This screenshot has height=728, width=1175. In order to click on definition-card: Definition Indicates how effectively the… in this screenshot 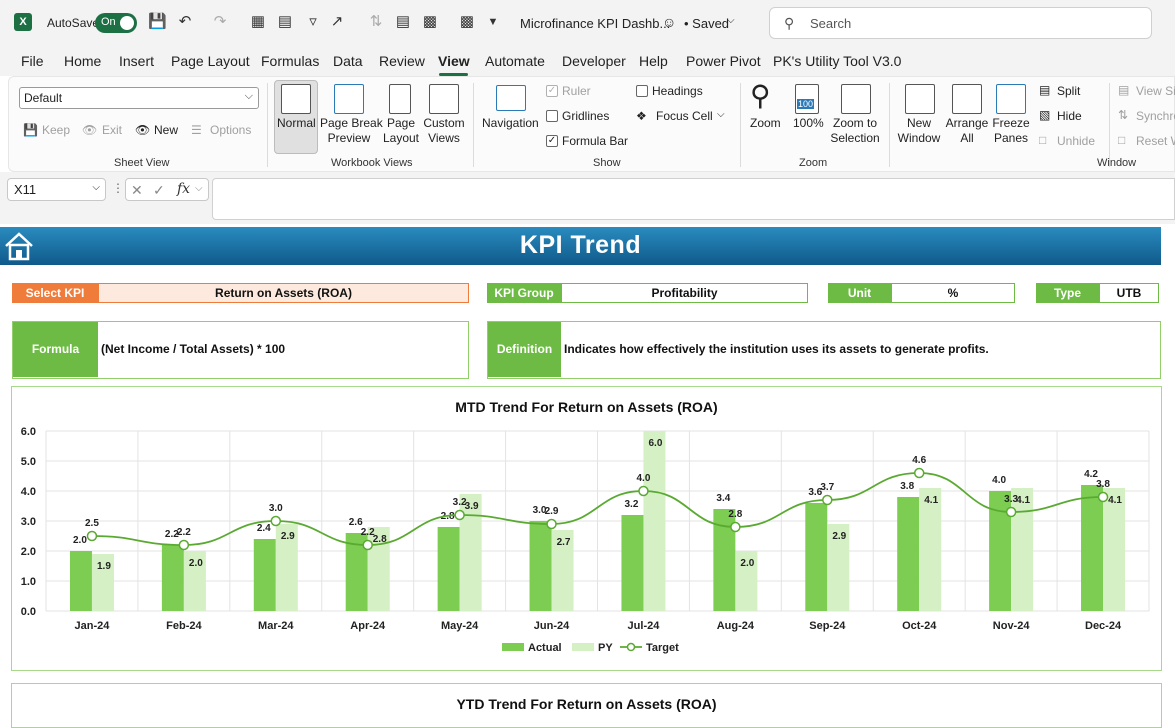, I will do `click(824, 350)`.